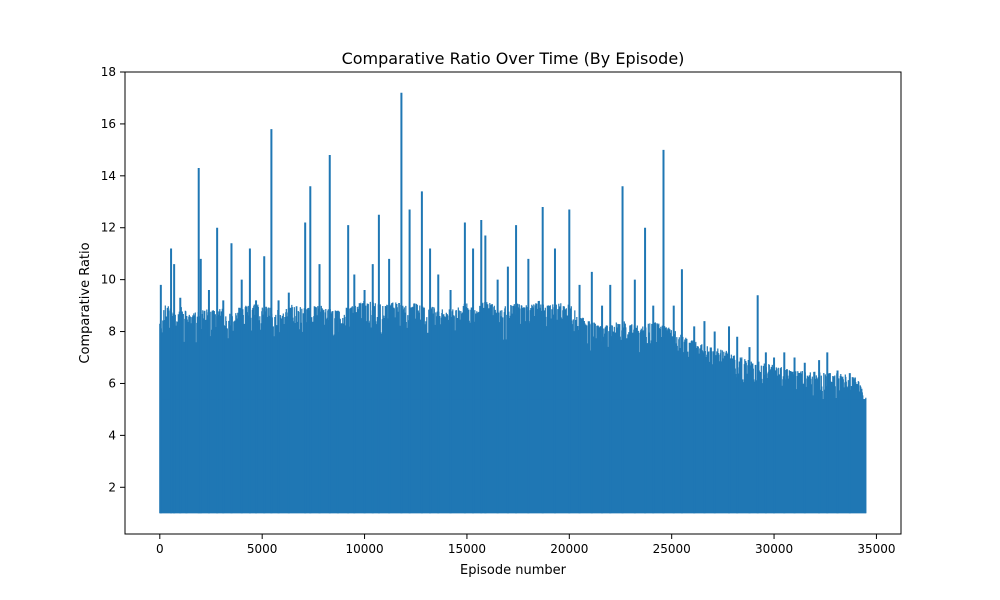  Describe the element at coordinates (112, 332) in the screenshot. I see `y-tick-label: 8` at that location.